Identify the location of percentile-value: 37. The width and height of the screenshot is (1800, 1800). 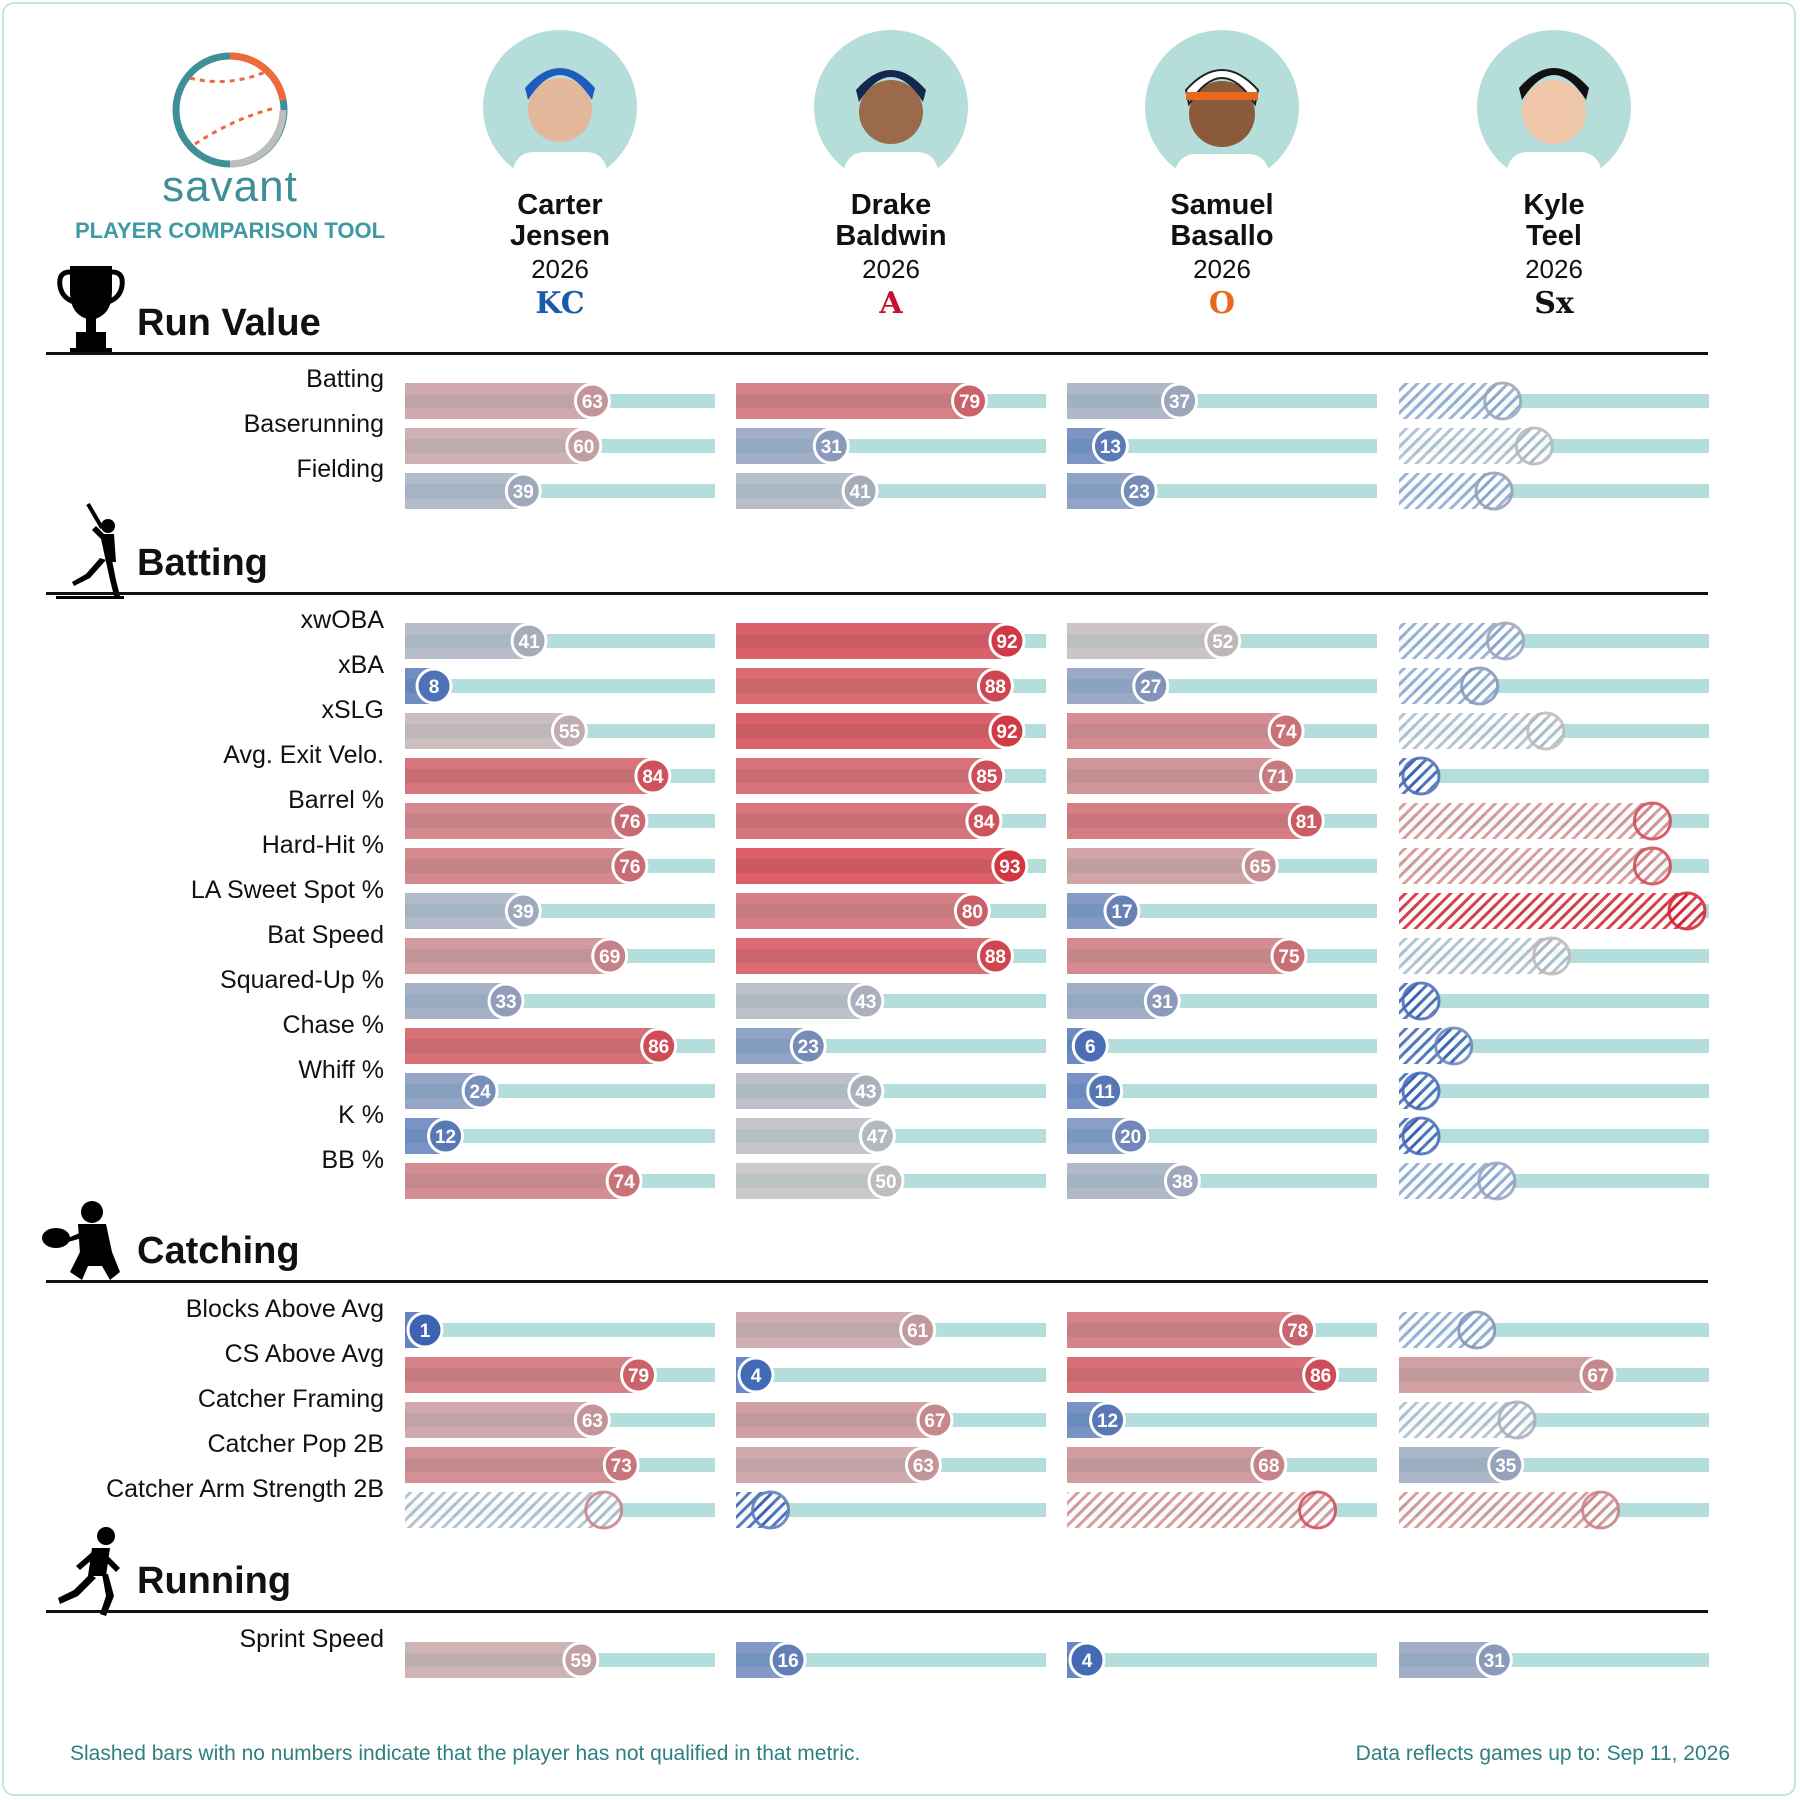
(1179, 402).